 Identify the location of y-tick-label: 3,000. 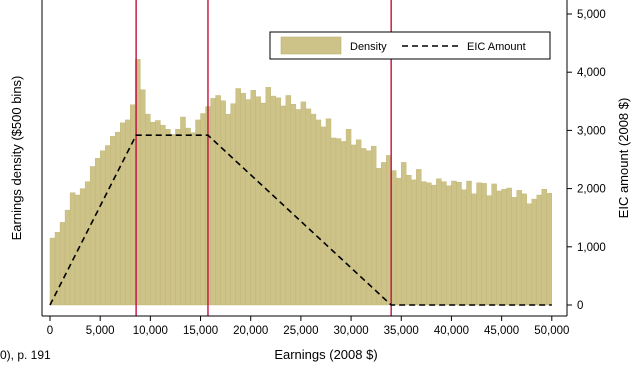
(591, 131).